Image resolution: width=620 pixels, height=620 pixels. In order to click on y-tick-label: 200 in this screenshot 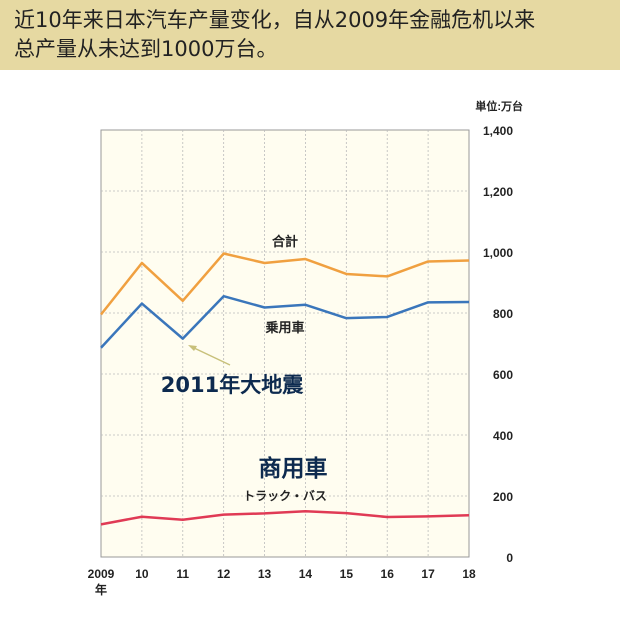, I will do `click(503, 497)`.